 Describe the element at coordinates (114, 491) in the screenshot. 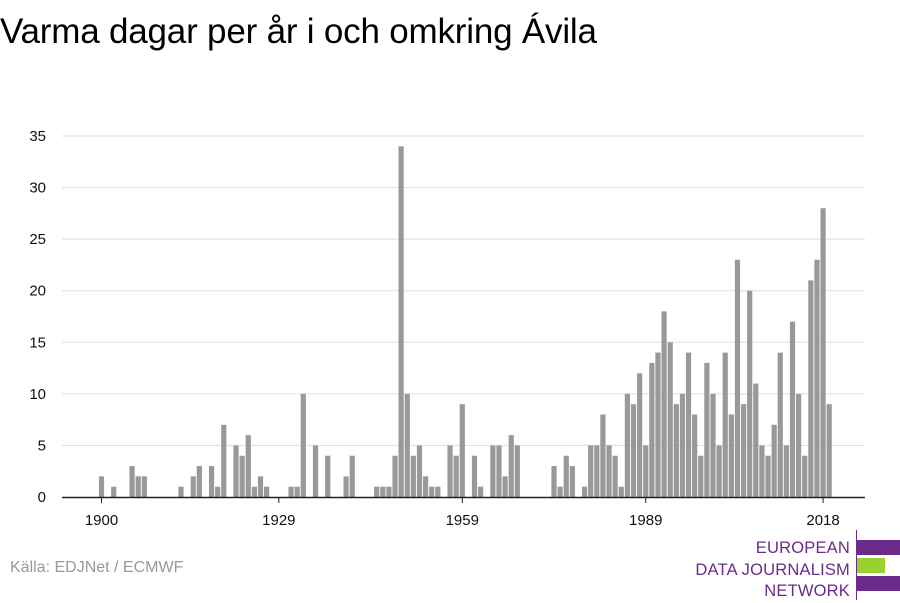

I see `bar-1902` at that location.